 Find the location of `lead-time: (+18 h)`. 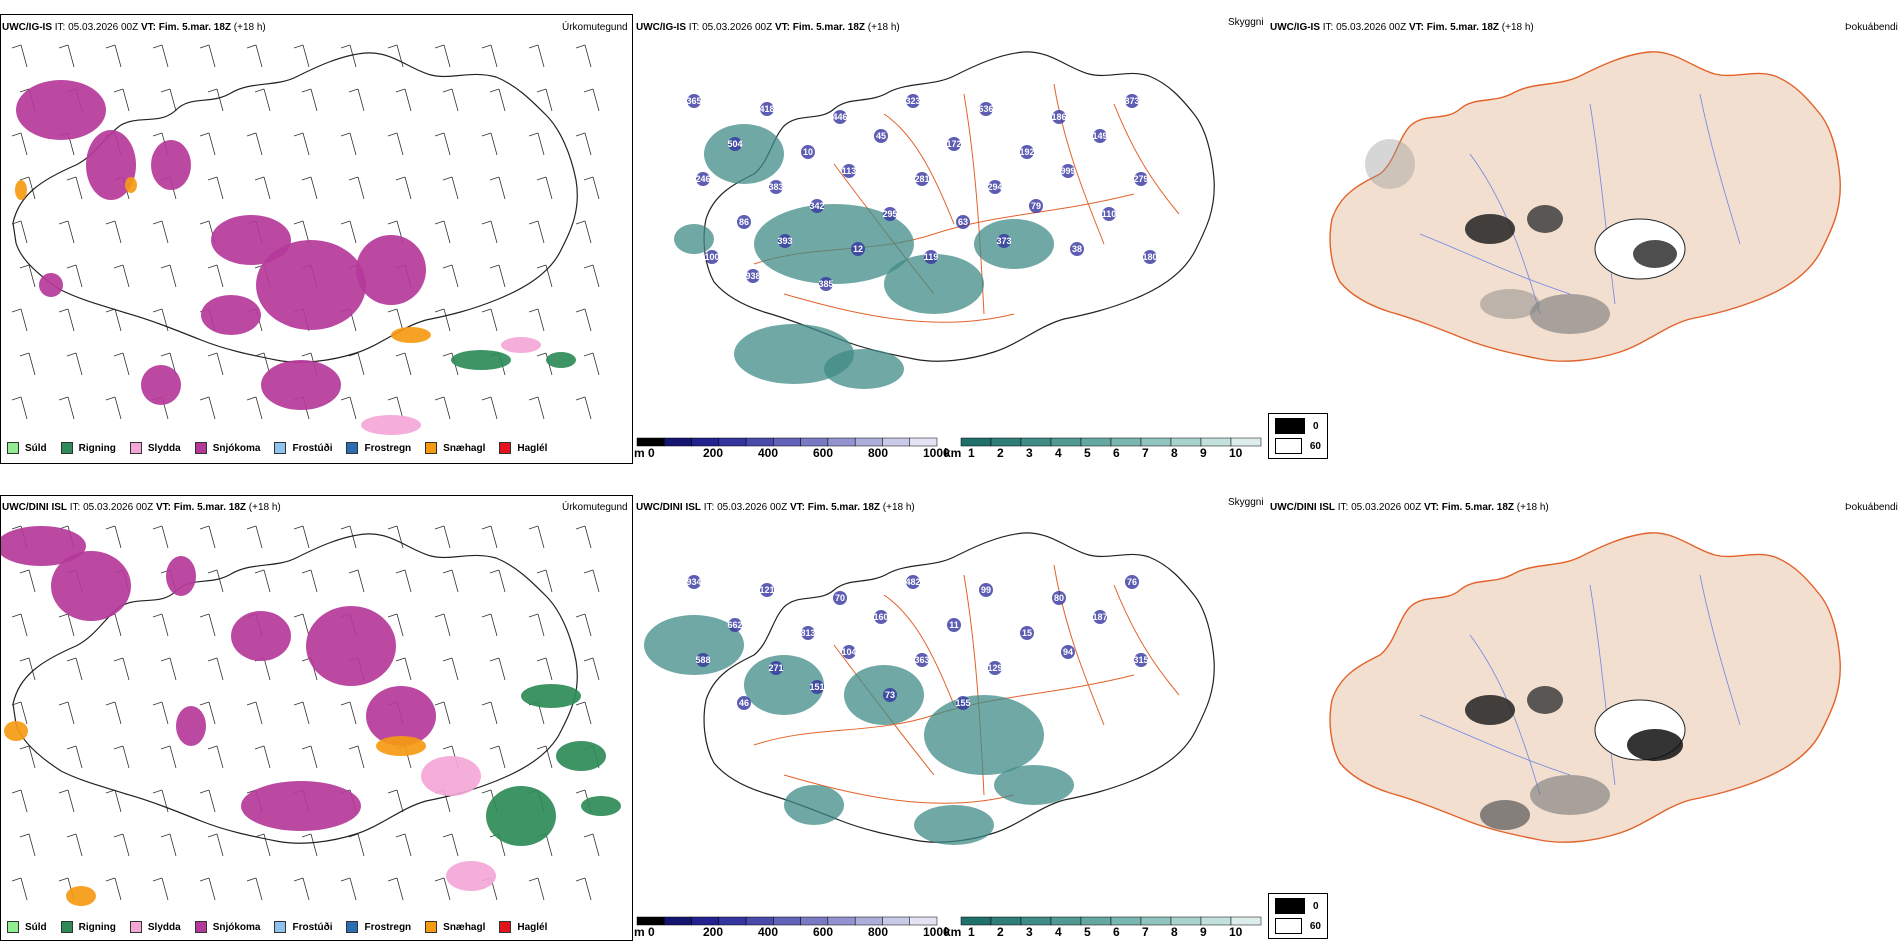

lead-time: (+18 h) is located at coordinates (249, 27).